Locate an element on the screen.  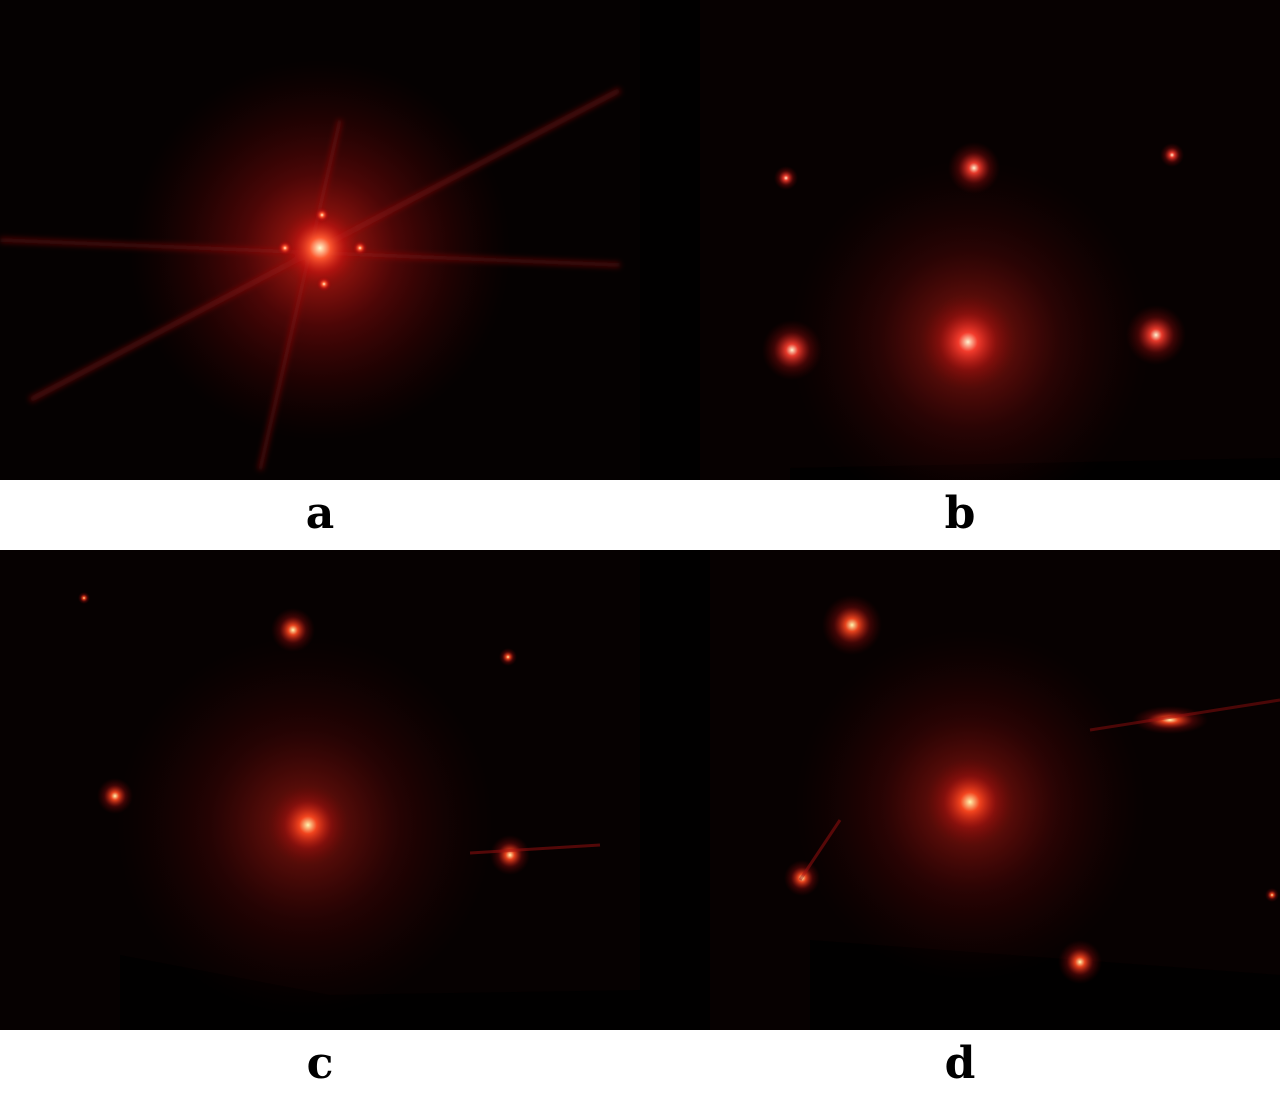
panel-label-b: b is located at coordinates (960, 513).